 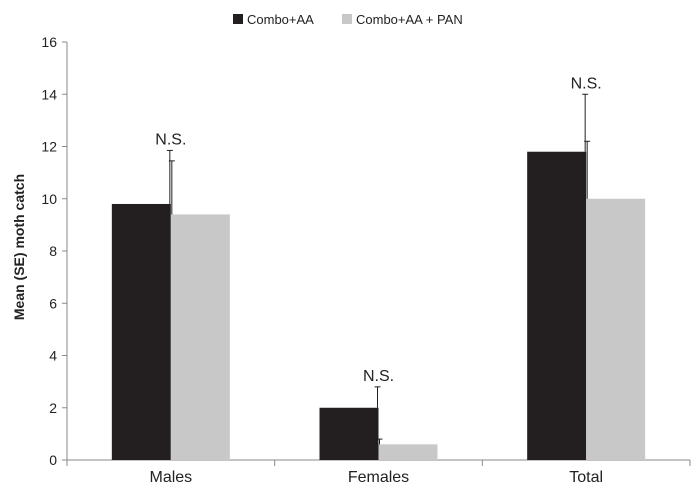 I want to click on x-tick-label: Females, so click(x=378, y=477).